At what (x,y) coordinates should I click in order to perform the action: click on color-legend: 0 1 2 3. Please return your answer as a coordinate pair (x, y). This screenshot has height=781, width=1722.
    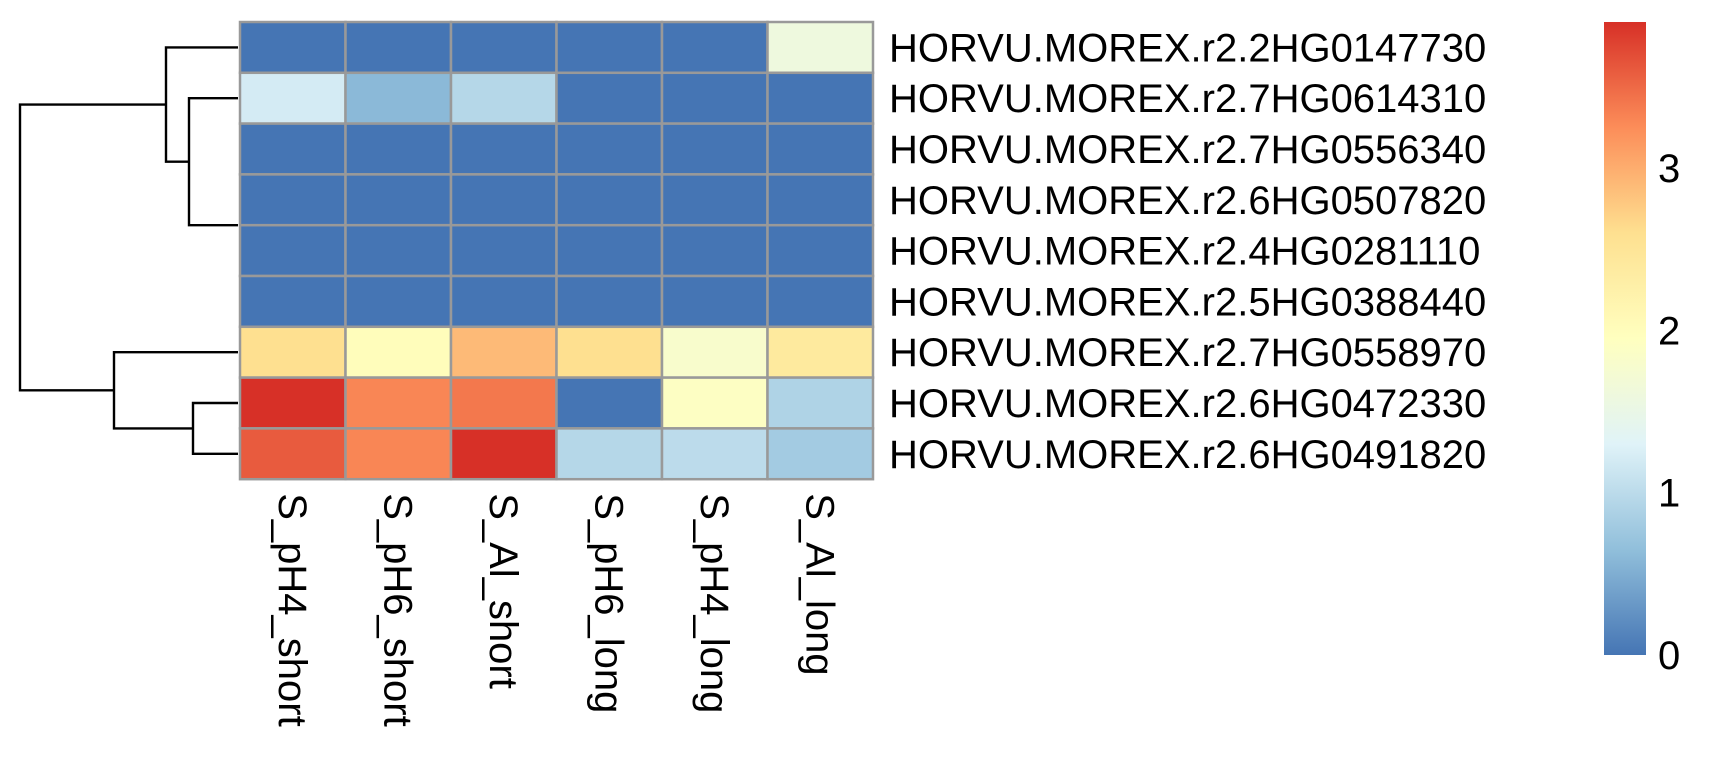
    Looking at the image, I should click on (1642, 350).